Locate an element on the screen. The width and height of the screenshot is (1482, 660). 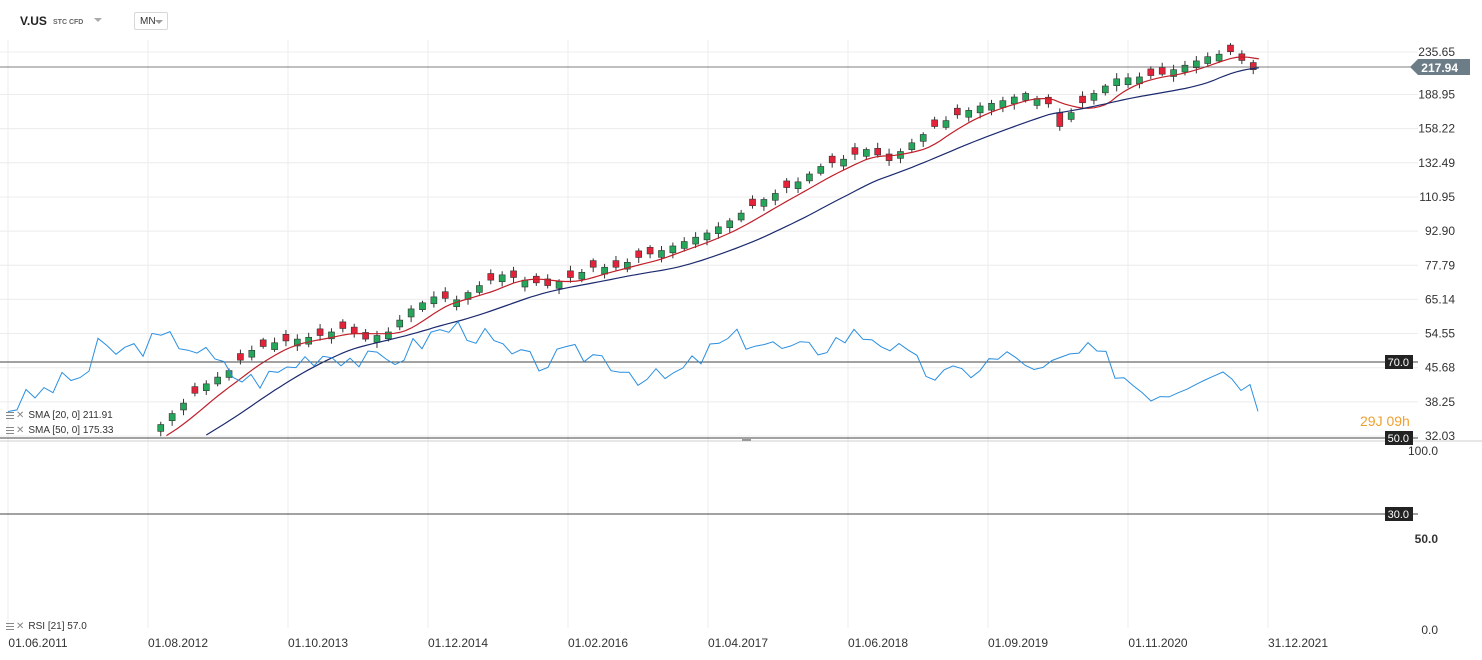
rsi-y-tick-label: 100.0 is located at coordinates (1423, 451).